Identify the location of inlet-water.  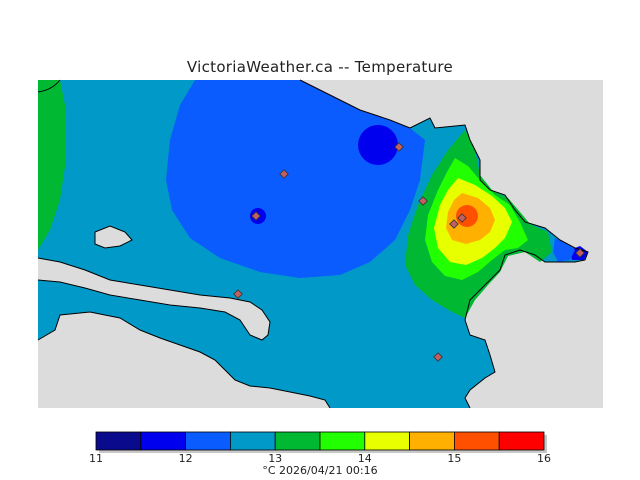
(154, 299).